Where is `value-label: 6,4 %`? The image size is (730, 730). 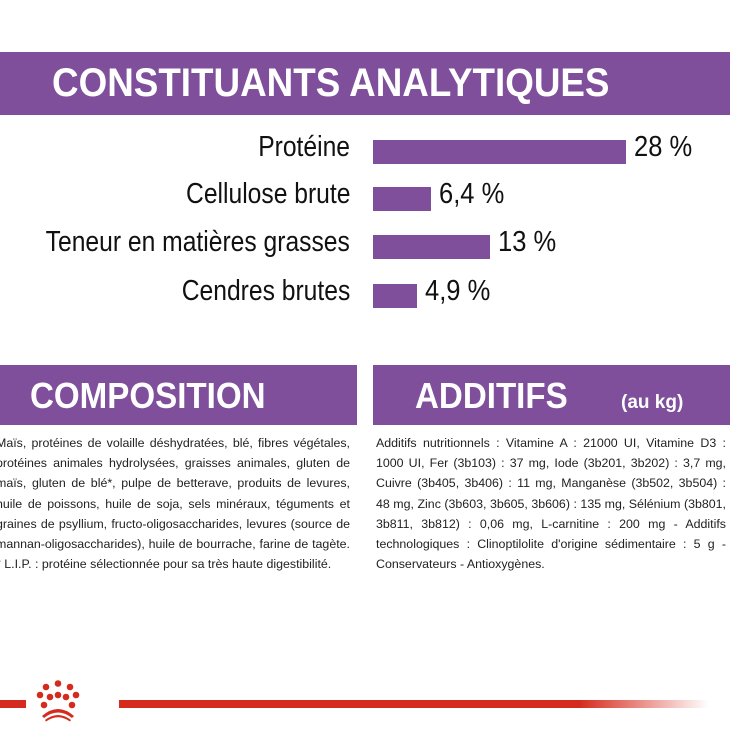
value-label: 6,4 % is located at coordinates (471, 194).